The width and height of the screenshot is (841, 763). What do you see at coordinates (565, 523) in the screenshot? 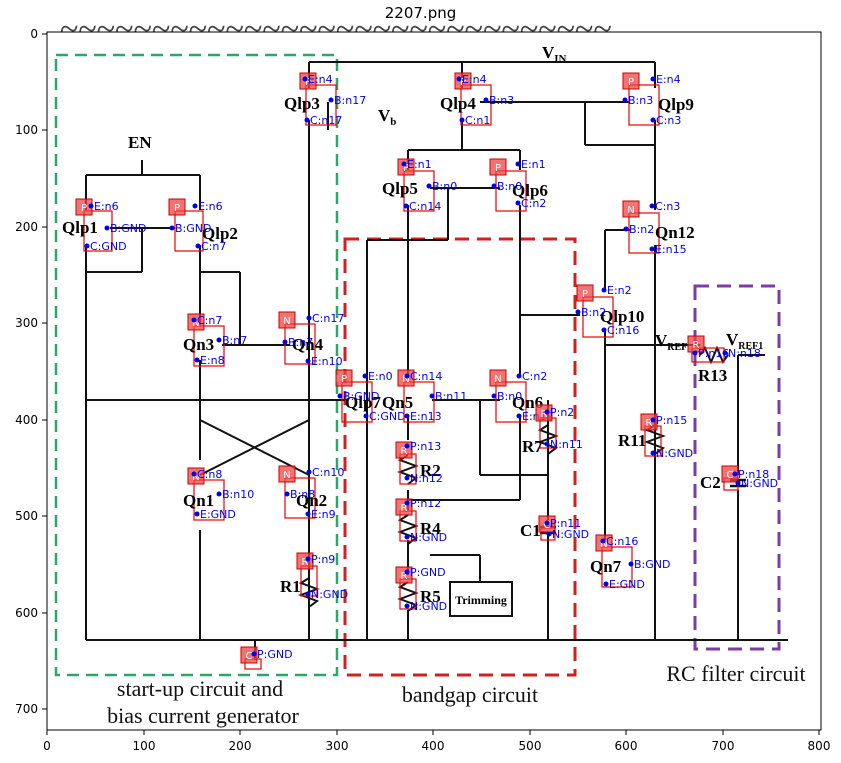
I see `pin-label: P:n11` at bounding box center [565, 523].